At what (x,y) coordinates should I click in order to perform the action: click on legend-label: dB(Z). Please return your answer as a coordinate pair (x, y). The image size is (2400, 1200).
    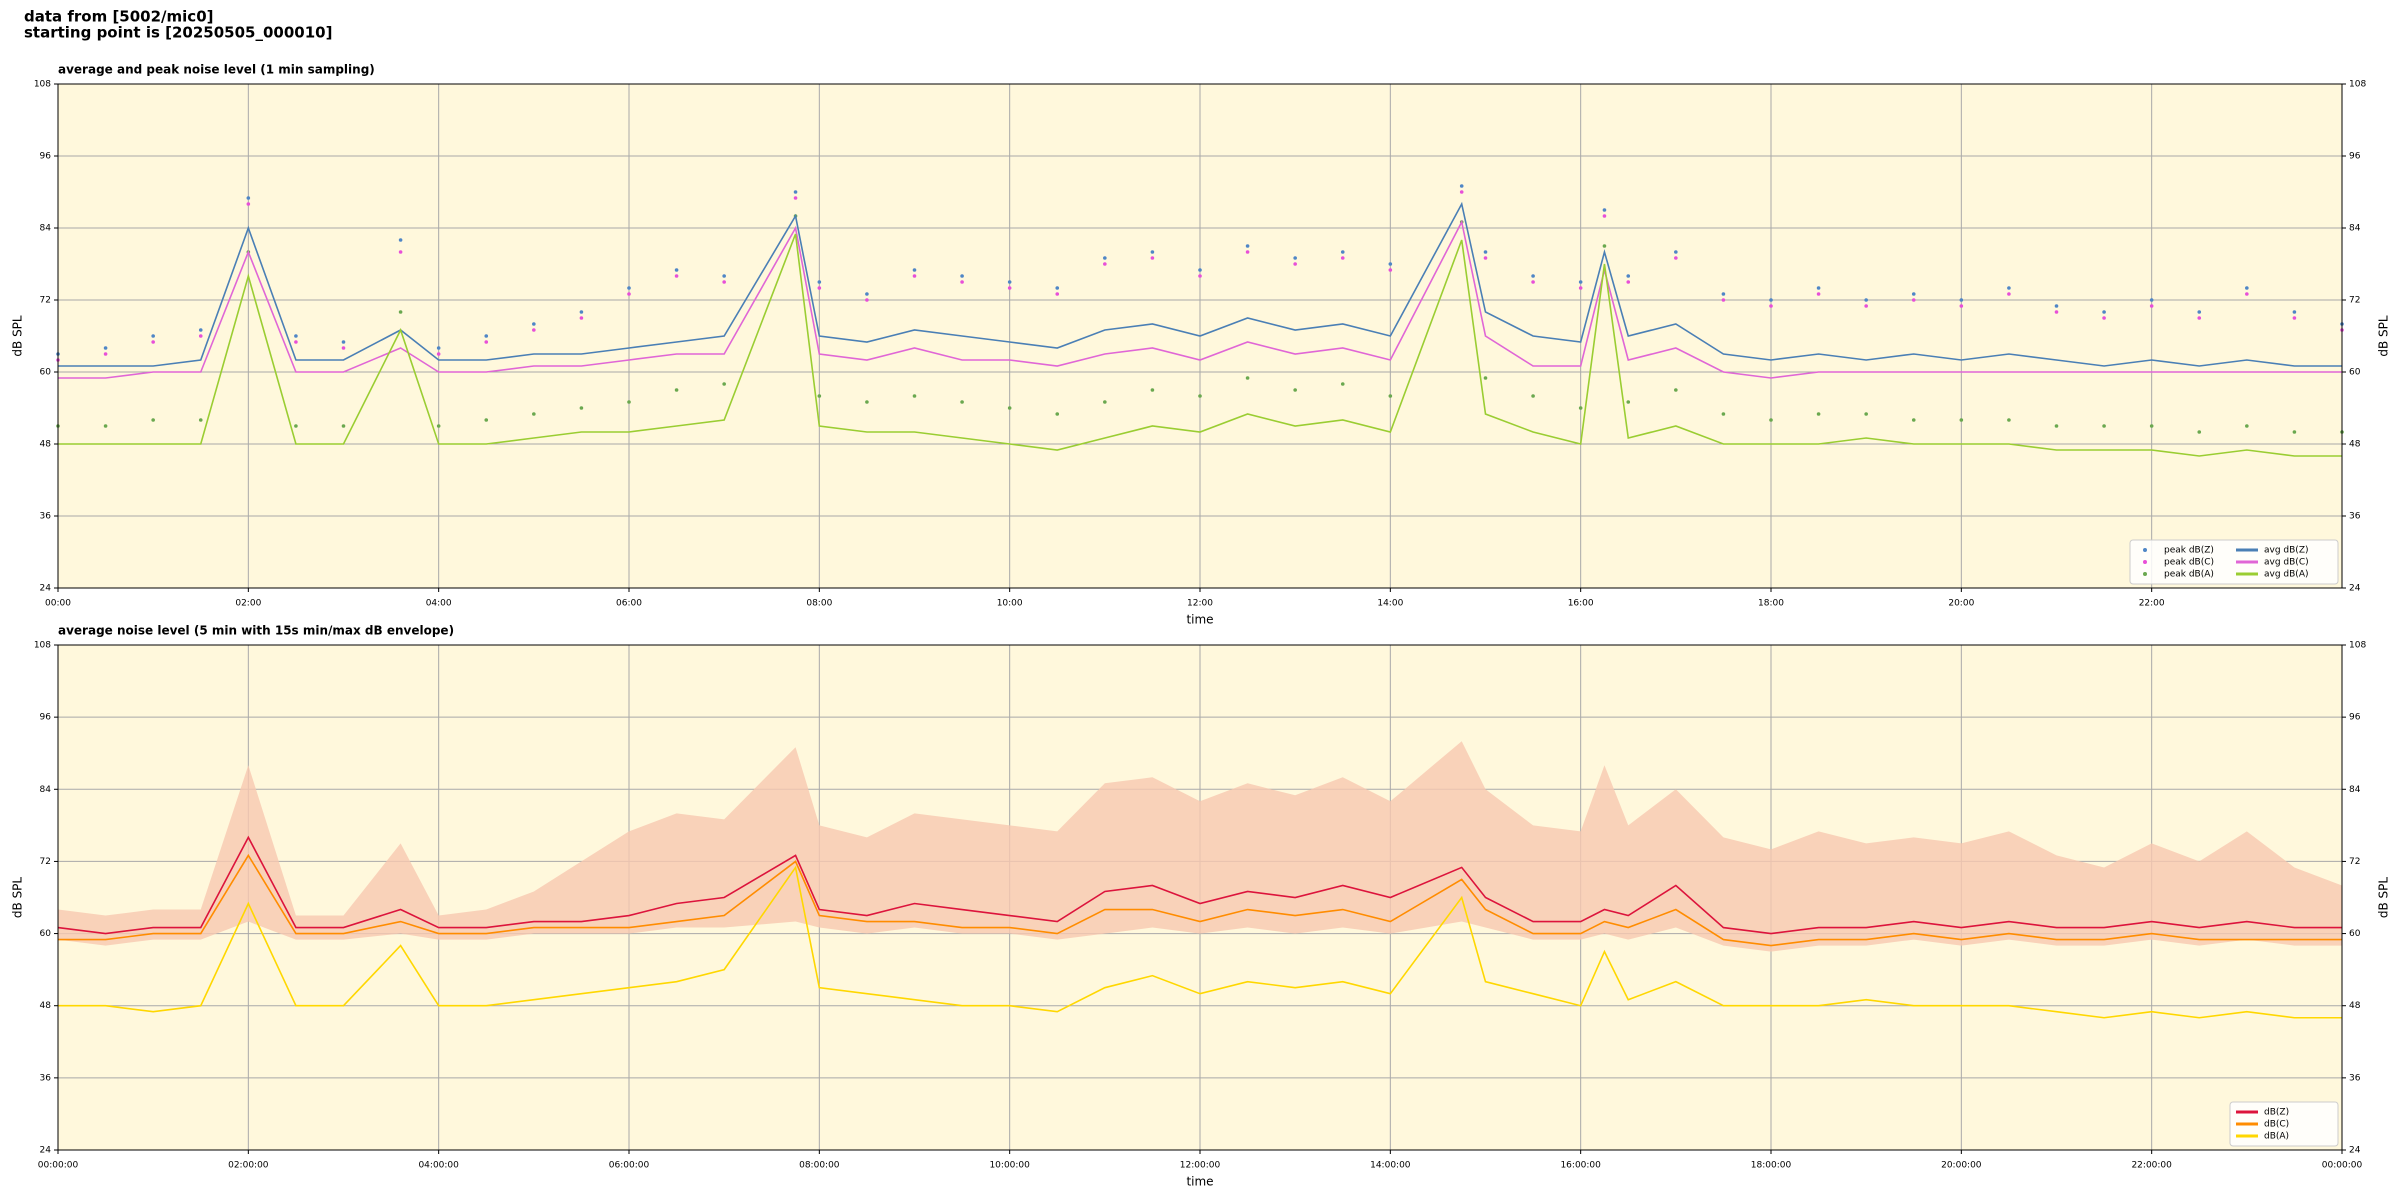
    Looking at the image, I should click on (2276, 1113).